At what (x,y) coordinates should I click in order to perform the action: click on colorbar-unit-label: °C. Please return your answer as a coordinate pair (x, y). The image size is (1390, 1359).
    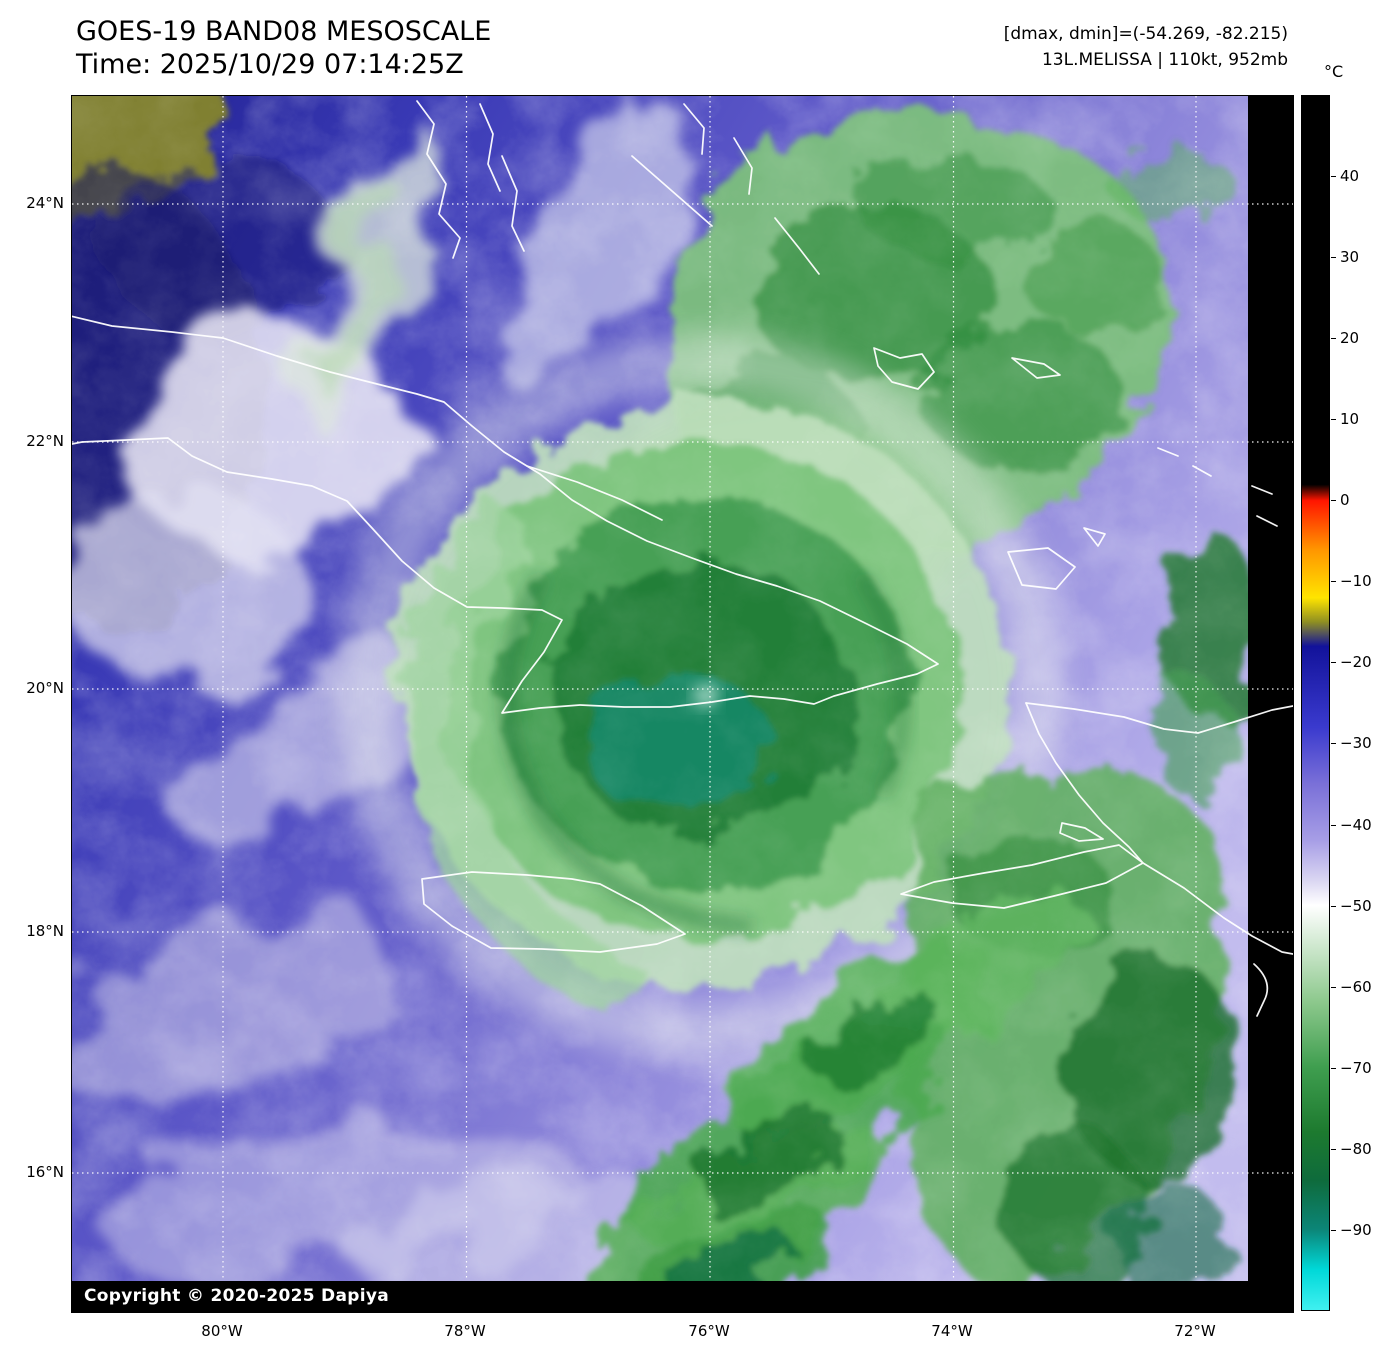
    Looking at the image, I should click on (1334, 71).